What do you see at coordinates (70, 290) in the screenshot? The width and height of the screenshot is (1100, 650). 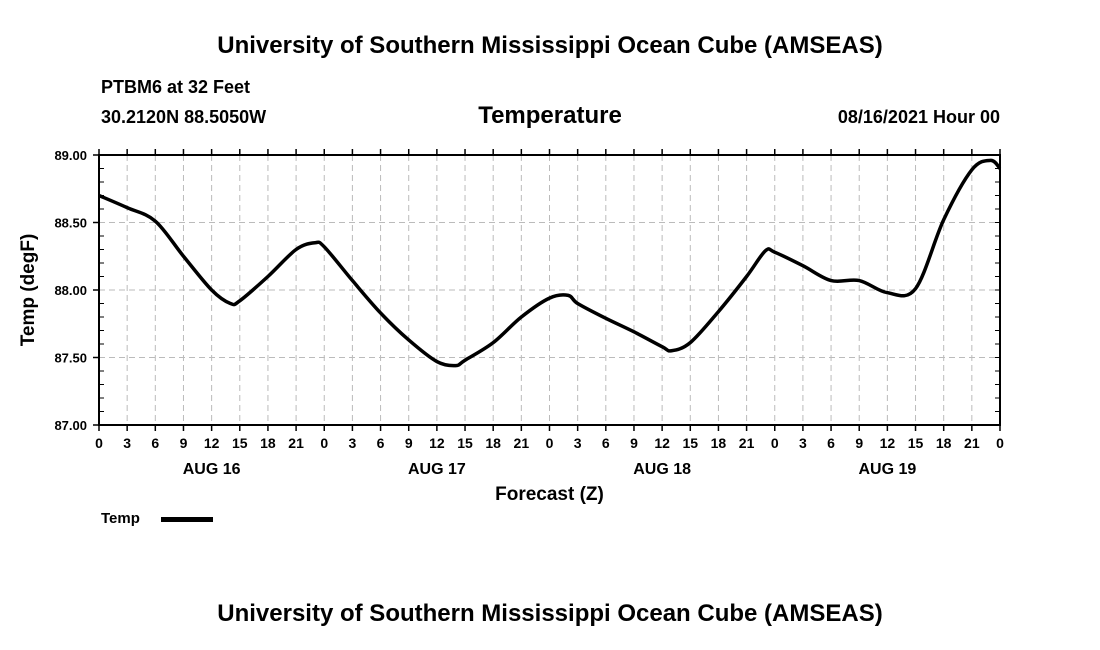 I see `y-tick-label: 88.00` at bounding box center [70, 290].